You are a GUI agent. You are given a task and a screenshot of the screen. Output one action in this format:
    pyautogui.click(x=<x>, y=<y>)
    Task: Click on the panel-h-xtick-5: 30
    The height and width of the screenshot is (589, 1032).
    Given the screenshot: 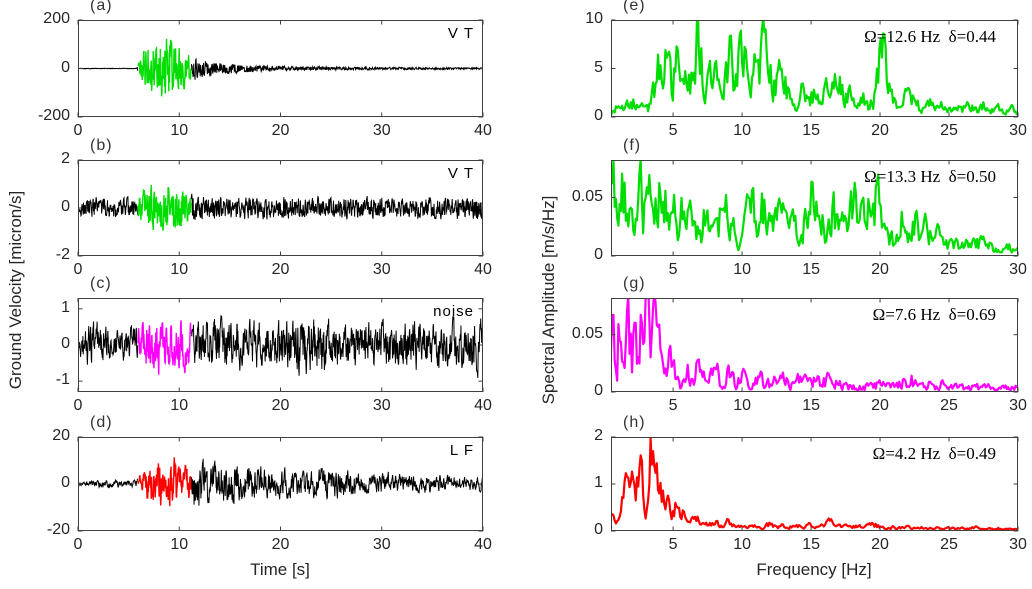 What is the action you would take?
    pyautogui.click(x=1018, y=544)
    